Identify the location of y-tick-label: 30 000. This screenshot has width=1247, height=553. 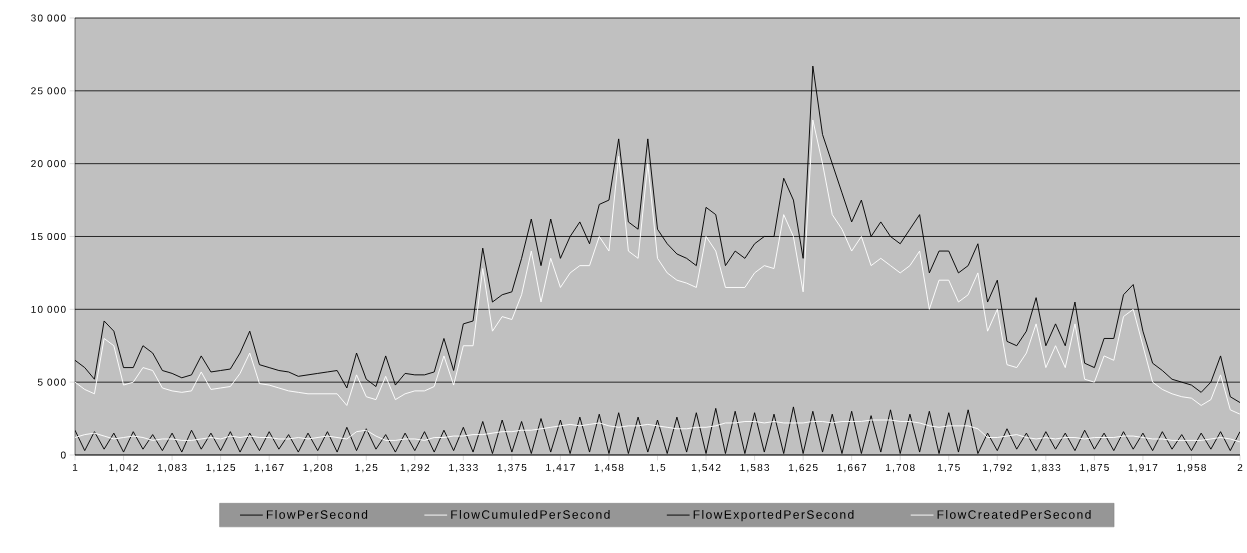
(48, 18).